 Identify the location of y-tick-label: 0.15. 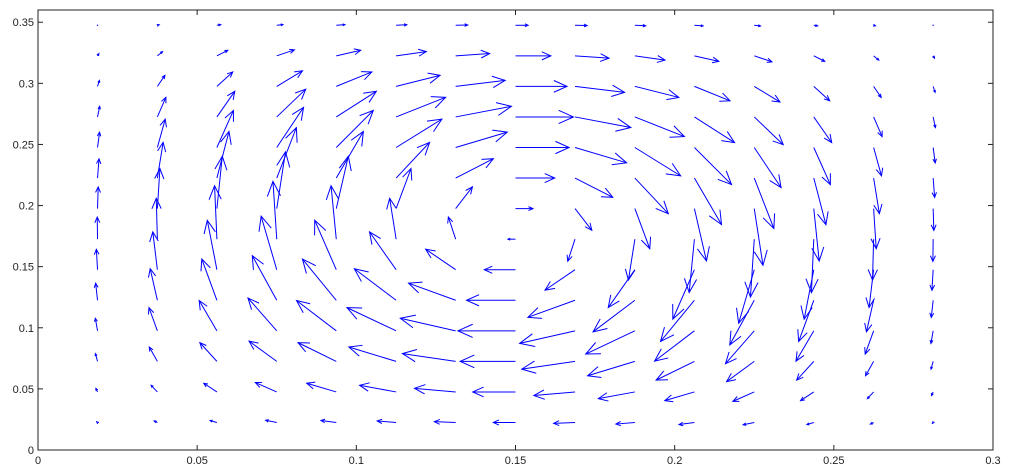
(23, 268).